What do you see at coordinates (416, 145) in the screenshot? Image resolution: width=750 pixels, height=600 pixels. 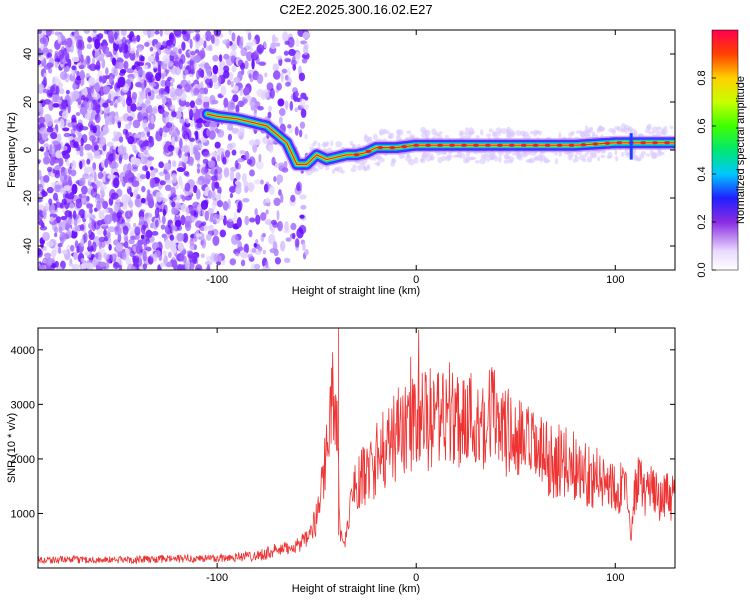 I see `ridge-peak` at bounding box center [416, 145].